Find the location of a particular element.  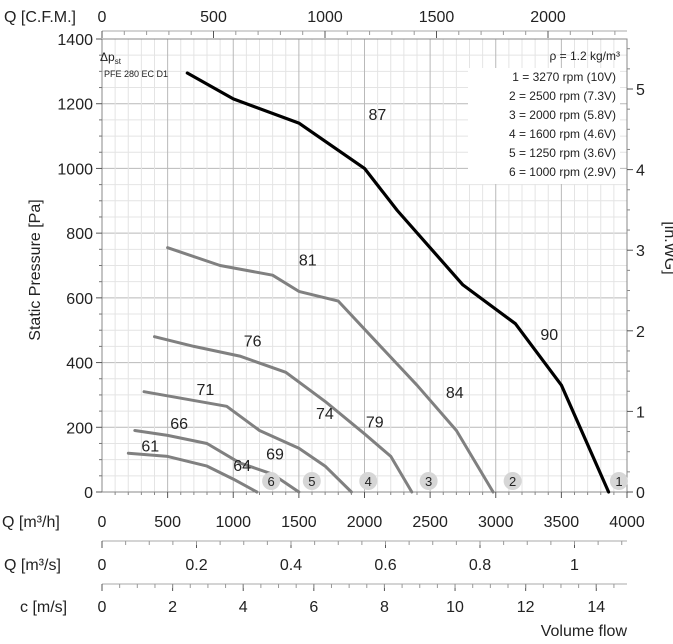

inwg-tick-label: 1 is located at coordinates (640, 412).